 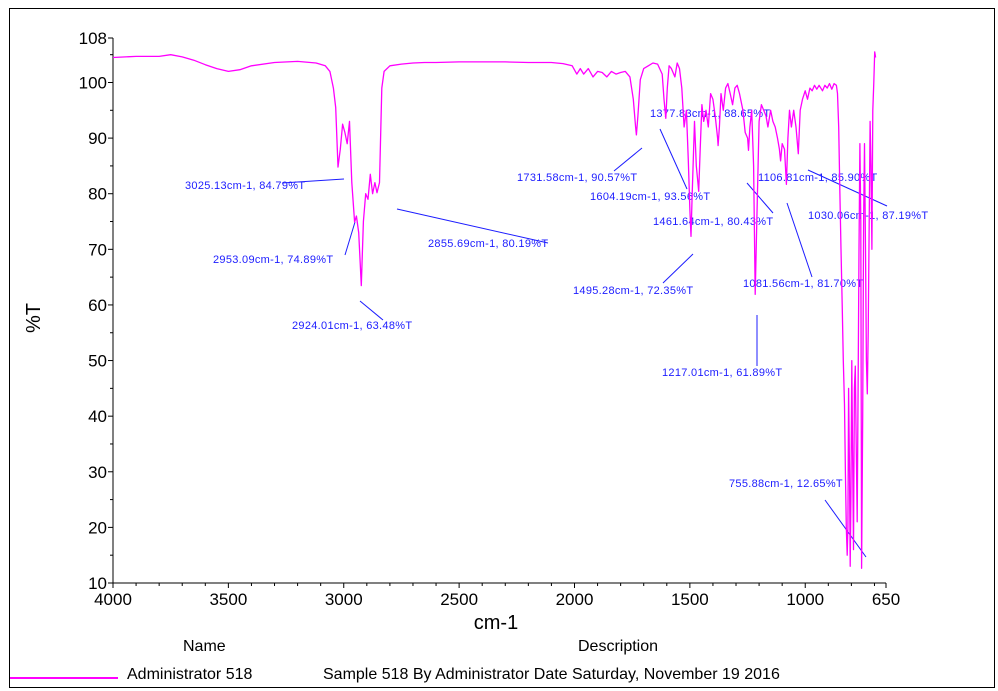 I want to click on legend-description-header: Description, so click(x=618, y=646).